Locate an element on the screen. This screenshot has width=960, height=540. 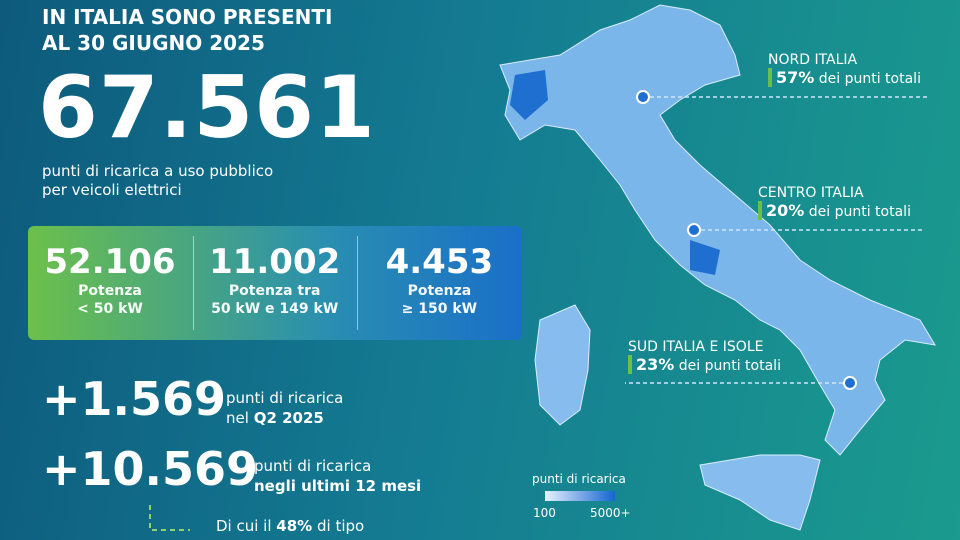
total-value: 67.561 is located at coordinates (207, 108).